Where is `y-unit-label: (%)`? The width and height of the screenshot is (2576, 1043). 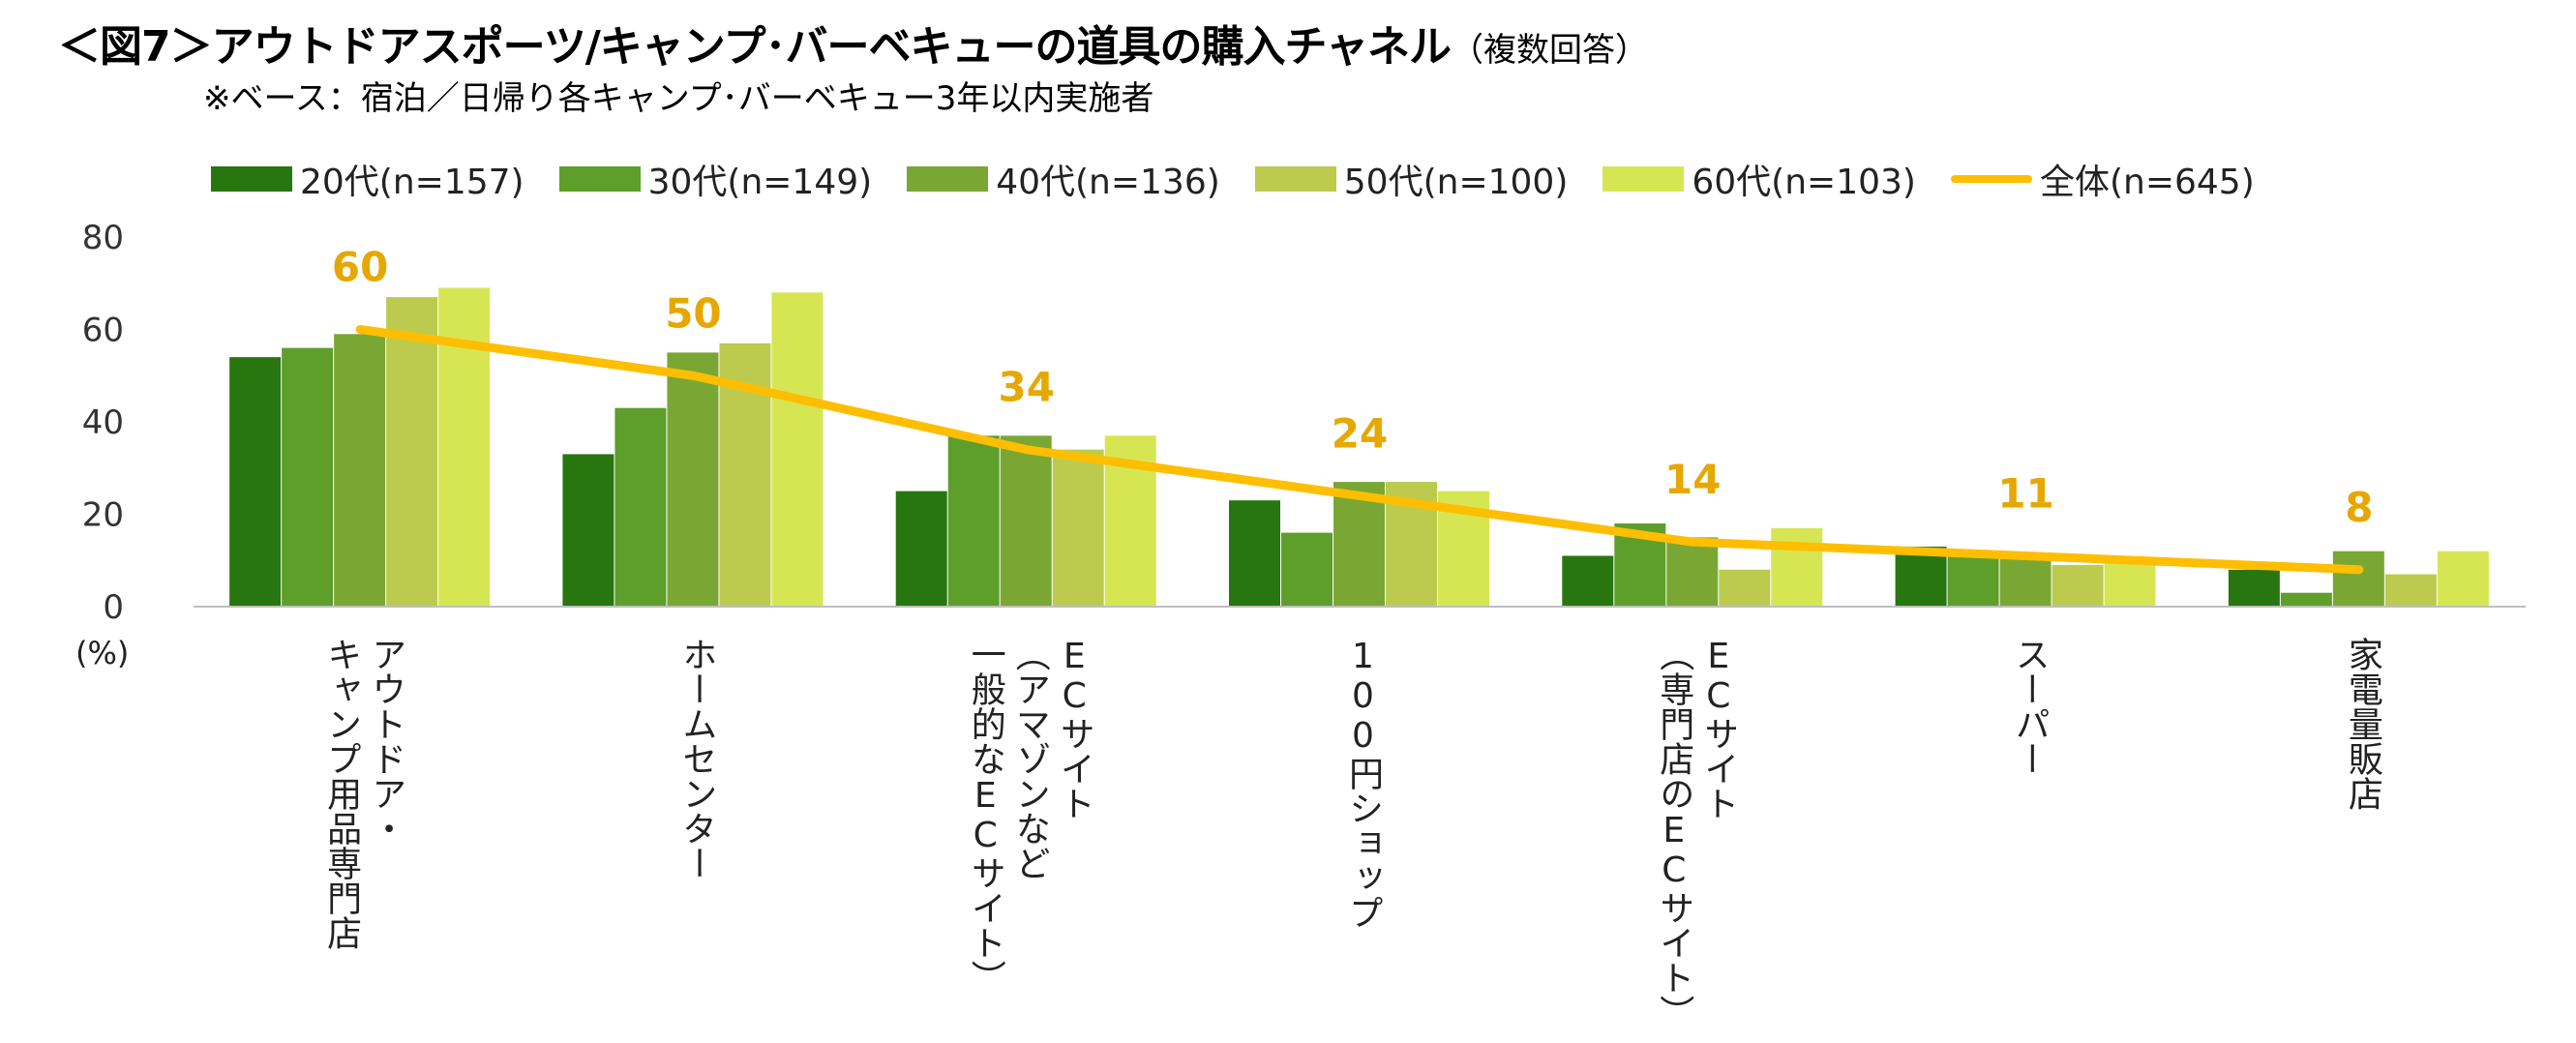
y-unit-label: (%) is located at coordinates (102, 653).